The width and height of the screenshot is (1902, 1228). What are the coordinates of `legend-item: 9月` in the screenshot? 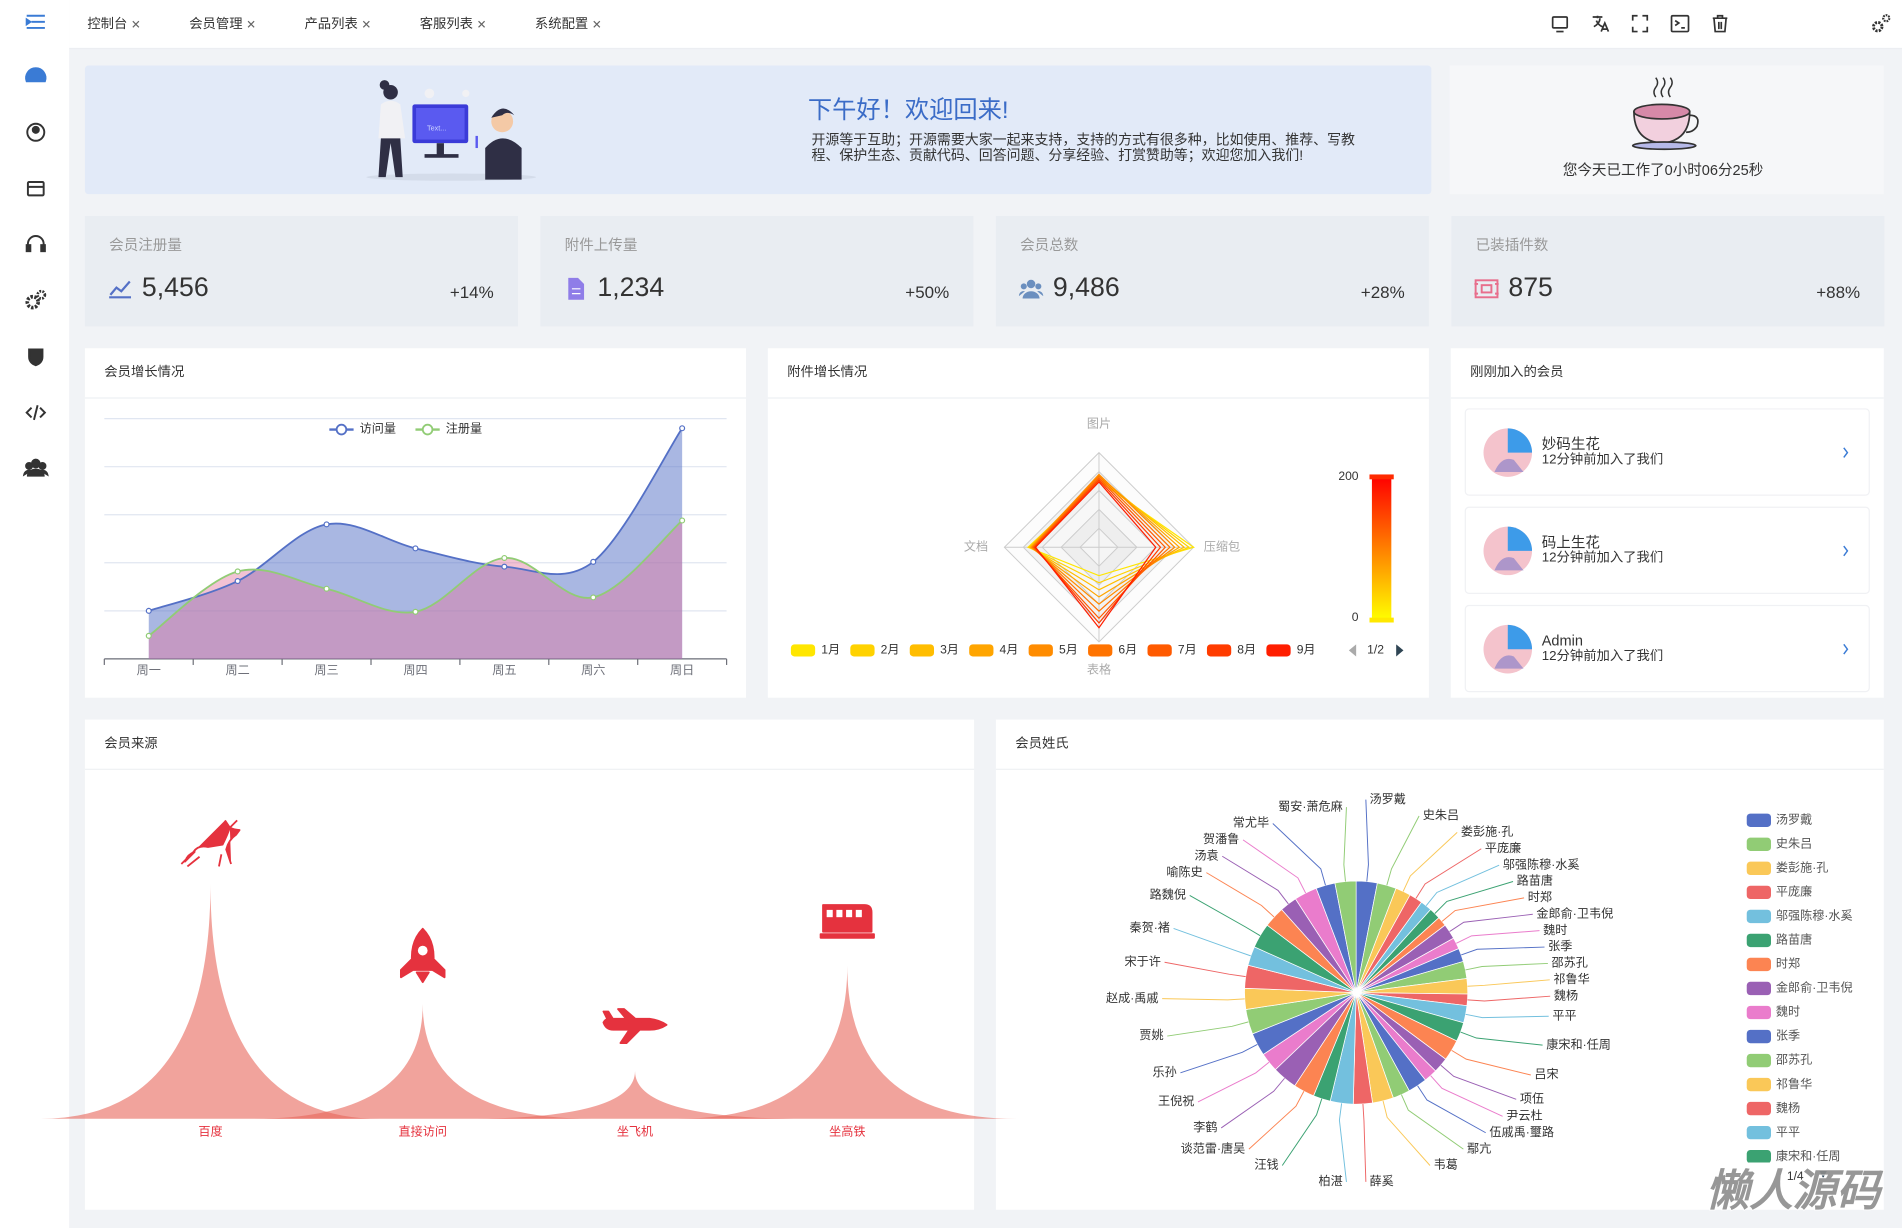 It's located at (1291, 650).